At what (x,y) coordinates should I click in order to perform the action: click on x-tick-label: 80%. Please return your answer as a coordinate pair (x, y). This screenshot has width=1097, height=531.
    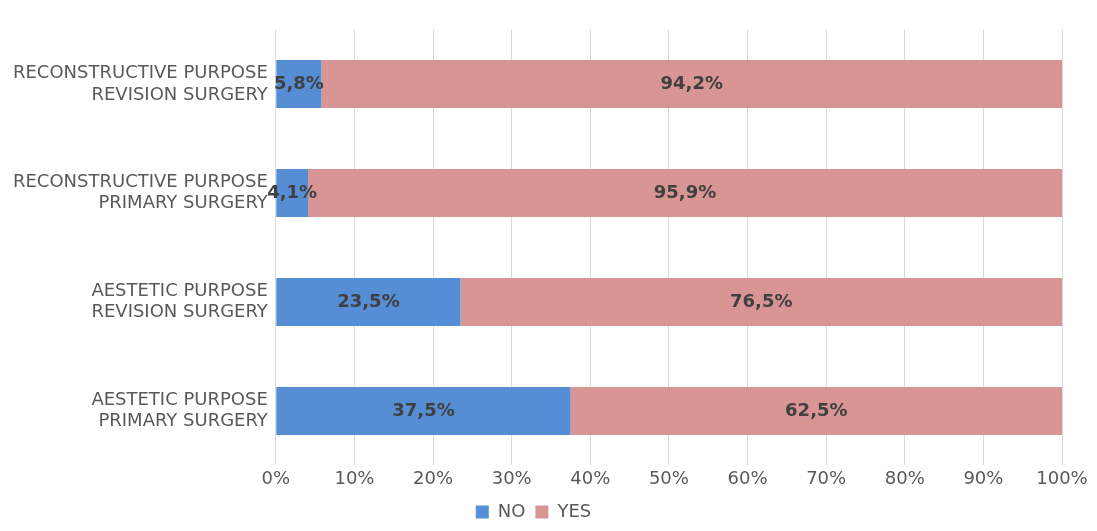
    Looking at the image, I should click on (904, 477).